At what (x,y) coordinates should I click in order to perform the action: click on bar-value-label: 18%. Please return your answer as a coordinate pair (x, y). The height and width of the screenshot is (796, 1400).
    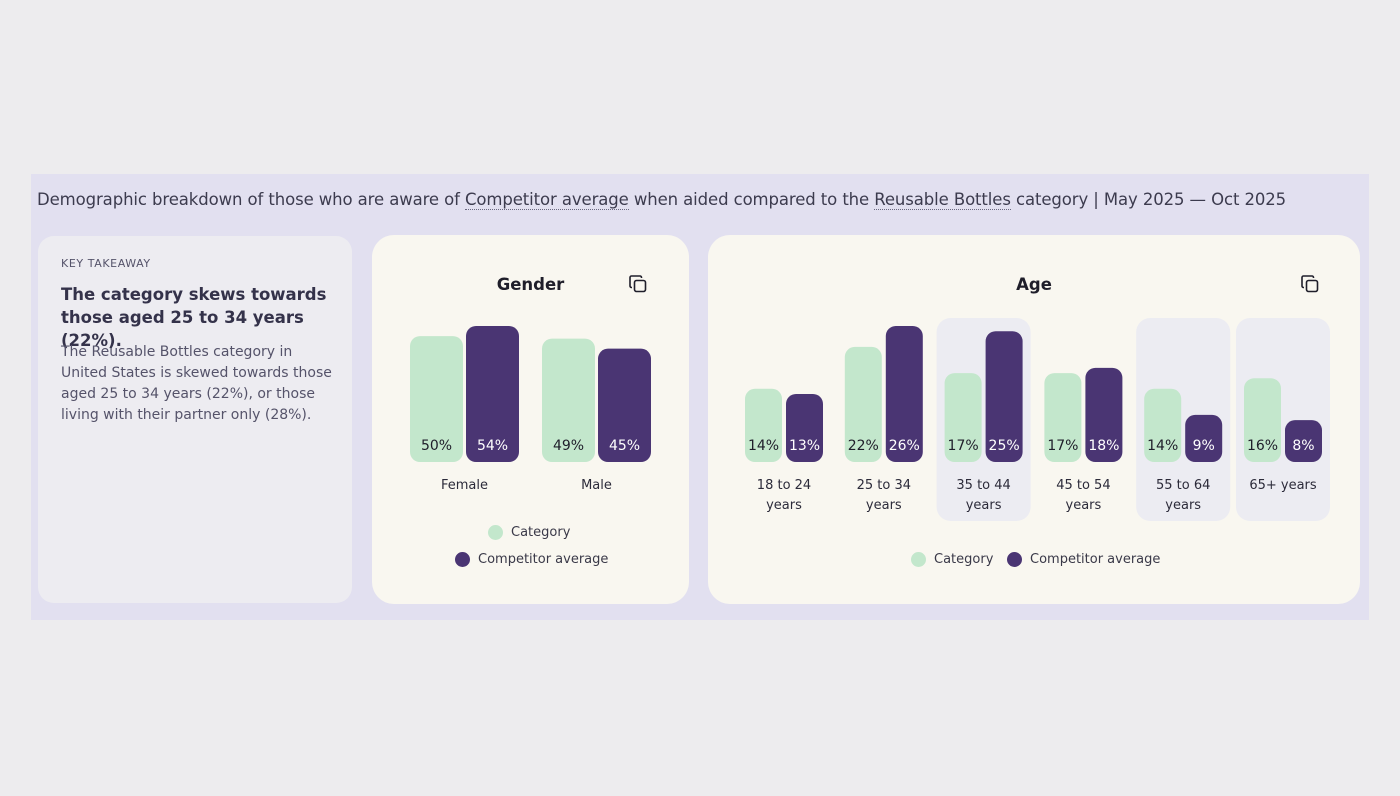
    Looking at the image, I should click on (1103, 446).